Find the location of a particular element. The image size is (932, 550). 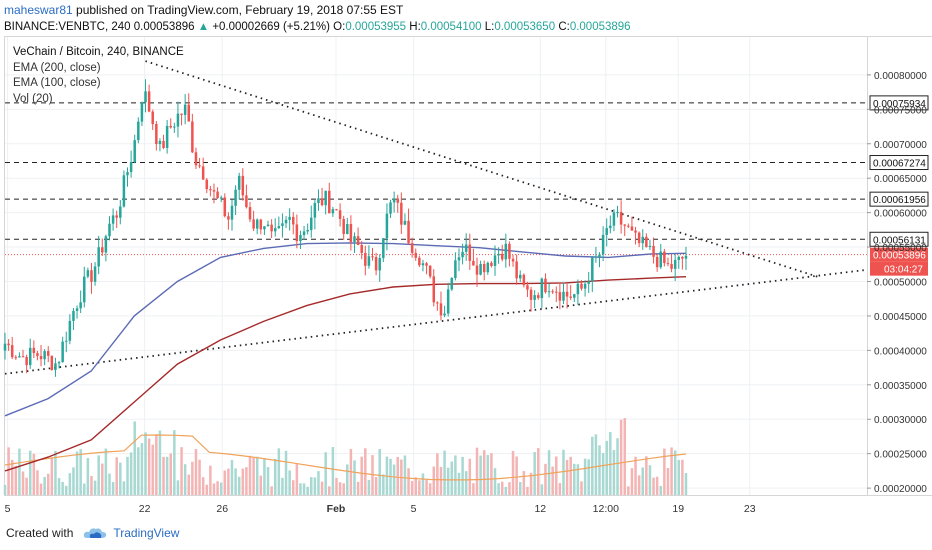

legend-ema200: EMA (200, close) is located at coordinates (57, 67).